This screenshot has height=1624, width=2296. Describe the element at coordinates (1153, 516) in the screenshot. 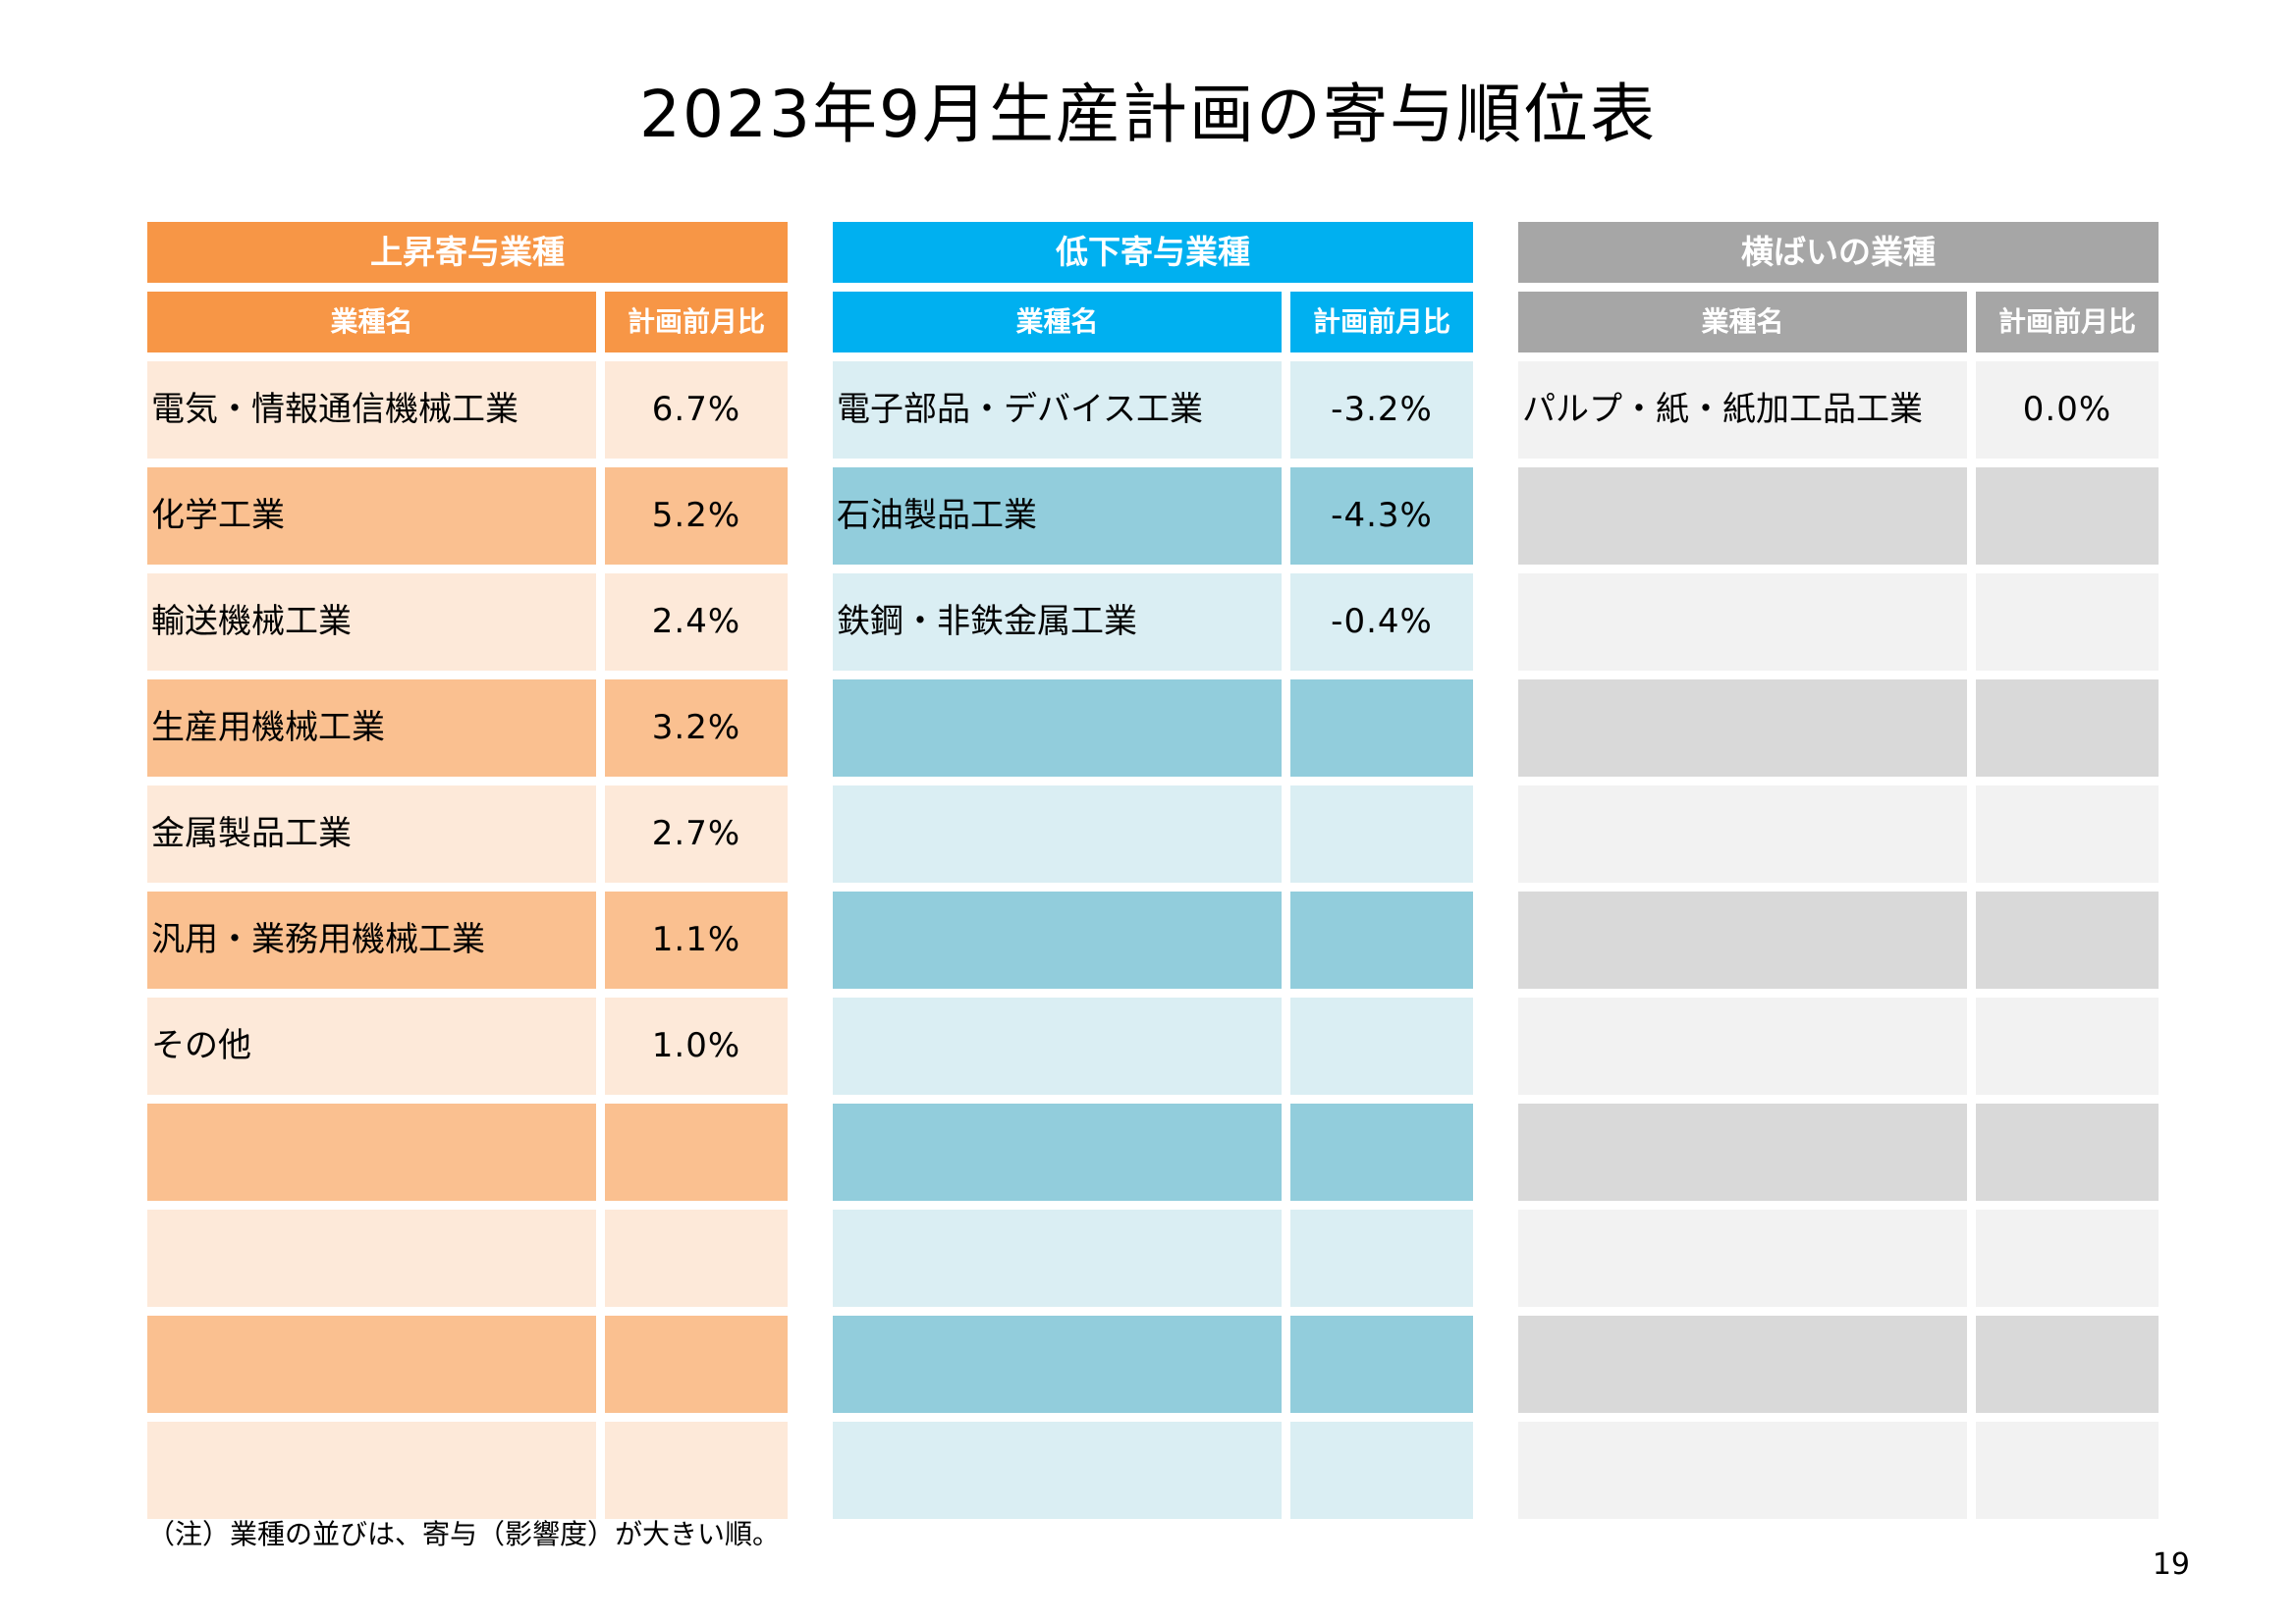

I see `table-row: 石油製品工業 -4.3%` at that location.